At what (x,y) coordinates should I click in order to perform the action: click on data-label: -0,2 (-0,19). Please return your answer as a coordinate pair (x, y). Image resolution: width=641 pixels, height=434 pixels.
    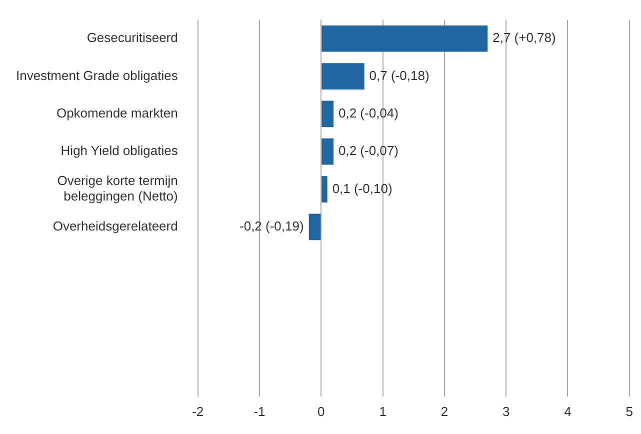
    Looking at the image, I should click on (272, 226).